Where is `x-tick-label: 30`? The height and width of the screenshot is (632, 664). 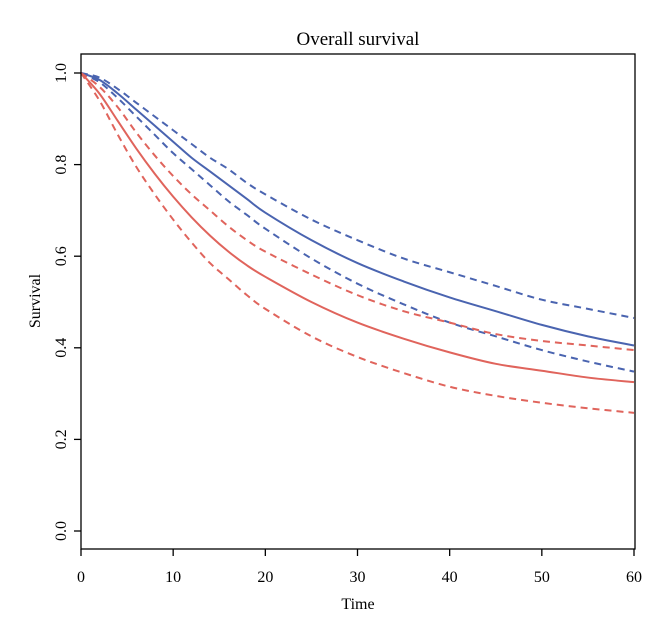
x-tick-label: 30 is located at coordinates (358, 577).